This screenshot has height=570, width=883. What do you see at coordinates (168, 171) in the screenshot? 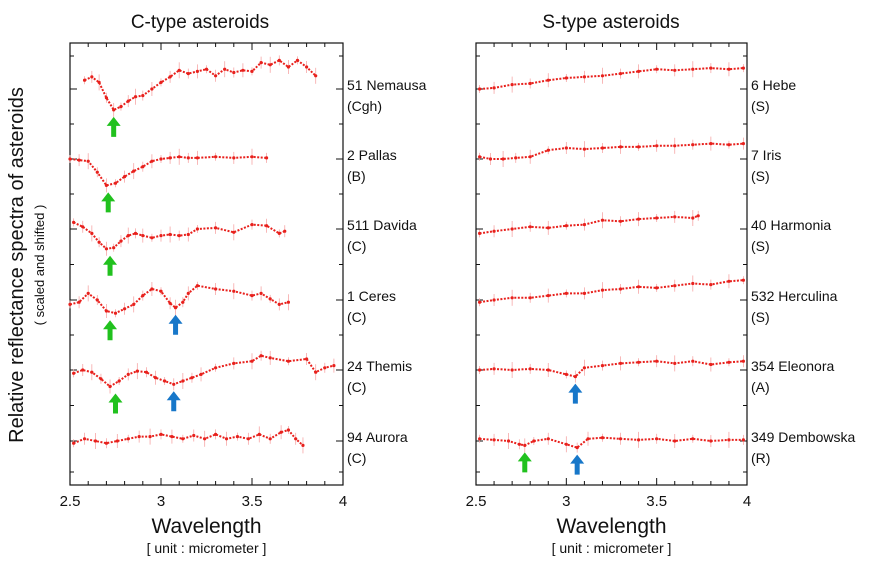
I see `series-line` at bounding box center [168, 171].